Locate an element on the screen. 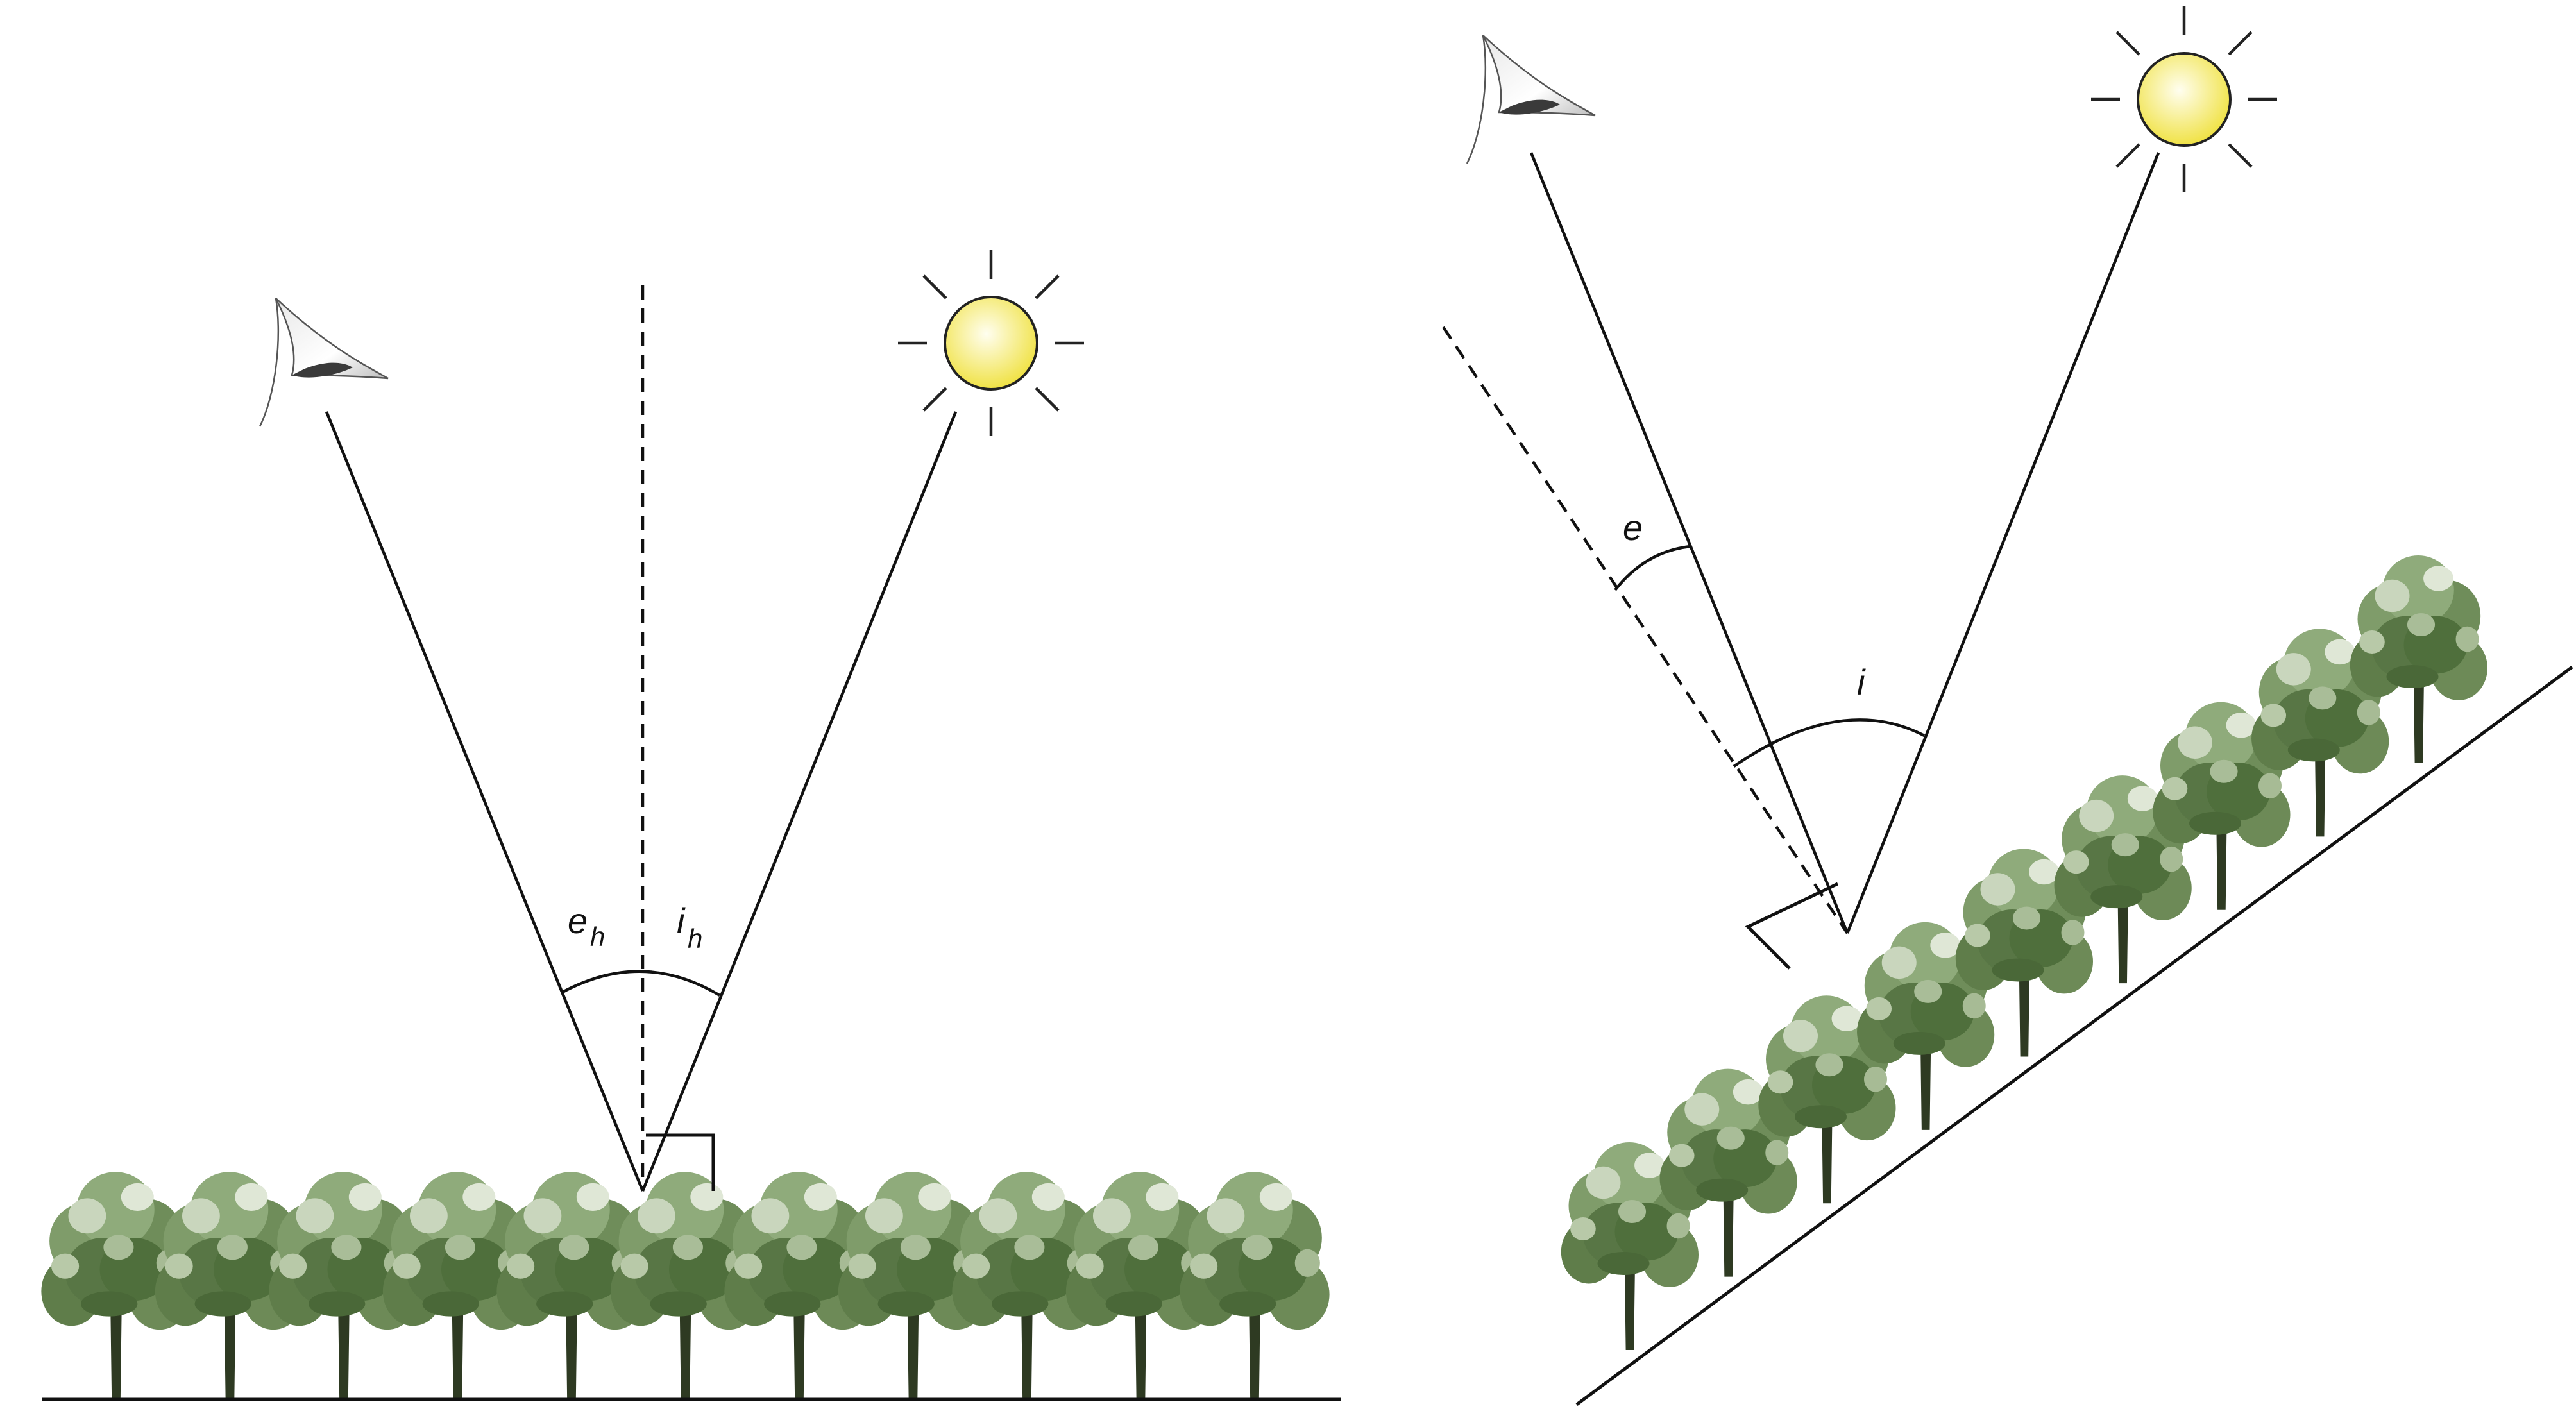 The width and height of the screenshot is (2576, 1427). left-right-angle-marker is located at coordinates (680, 1162).